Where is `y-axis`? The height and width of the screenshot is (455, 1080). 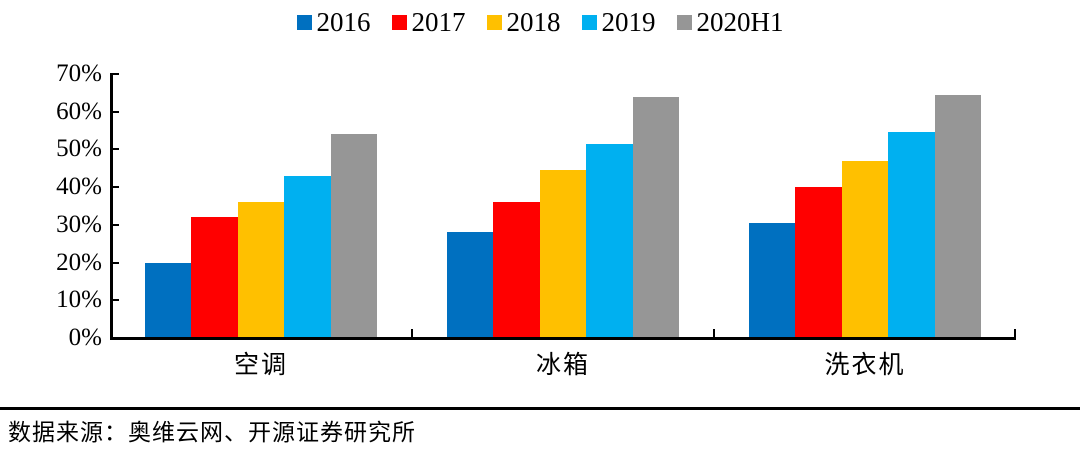
y-axis is located at coordinates (111, 205).